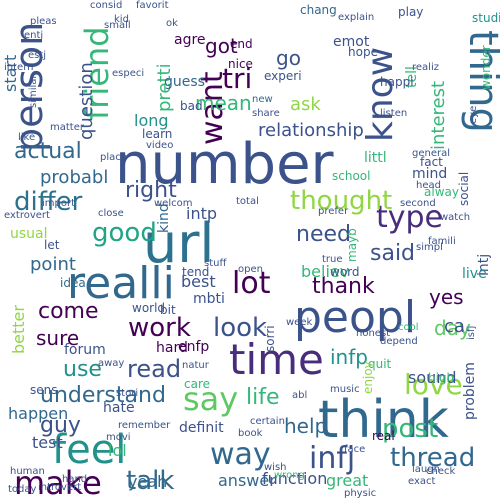 The image size is (500, 500). What do you see at coordinates (201, 428) in the screenshot?
I see `word: definit` at bounding box center [201, 428].